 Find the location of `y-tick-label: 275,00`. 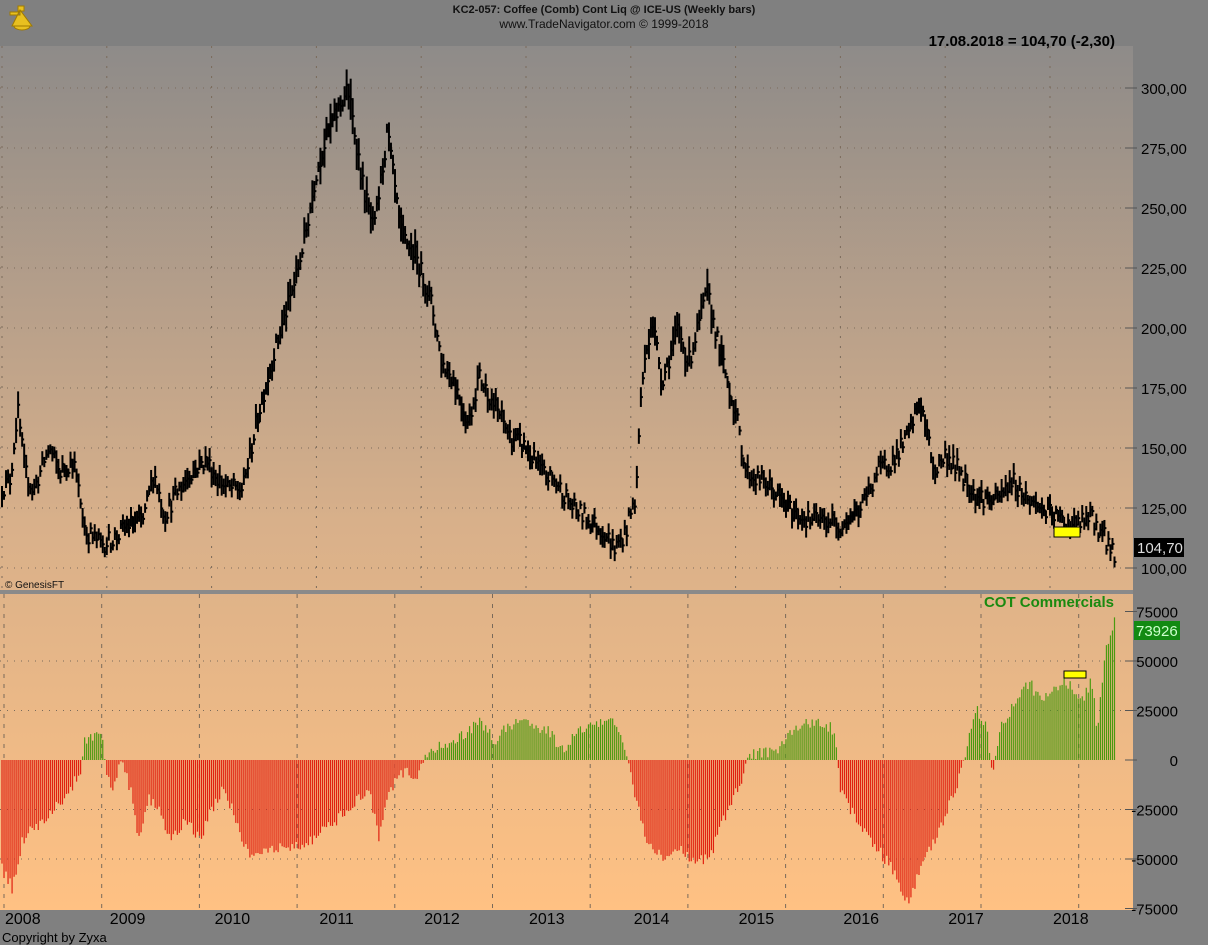

y-tick-label: 275,00 is located at coordinates (1164, 149).